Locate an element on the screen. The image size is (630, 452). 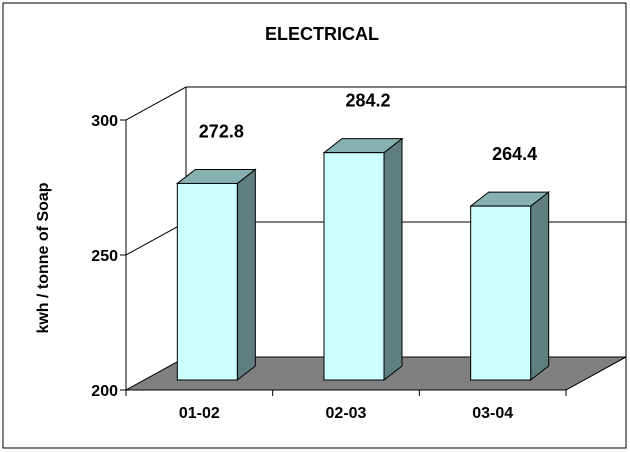
y-tick-label: 200 is located at coordinates (104, 391).